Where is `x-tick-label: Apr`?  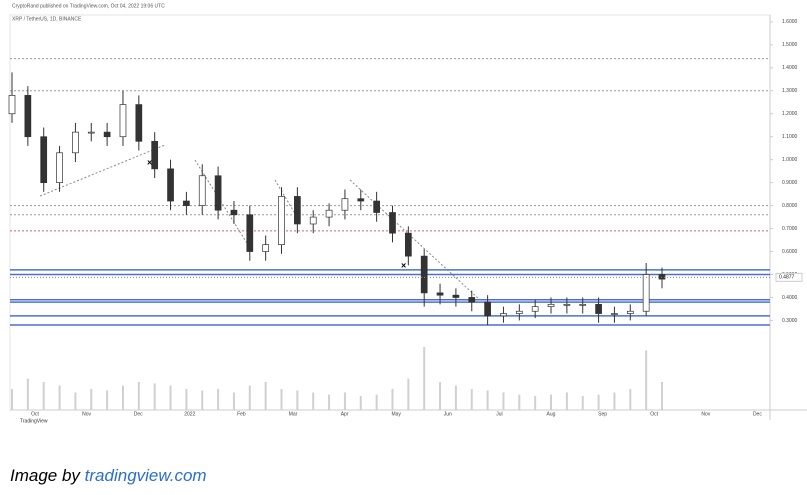
x-tick-label: Apr is located at coordinates (345, 414).